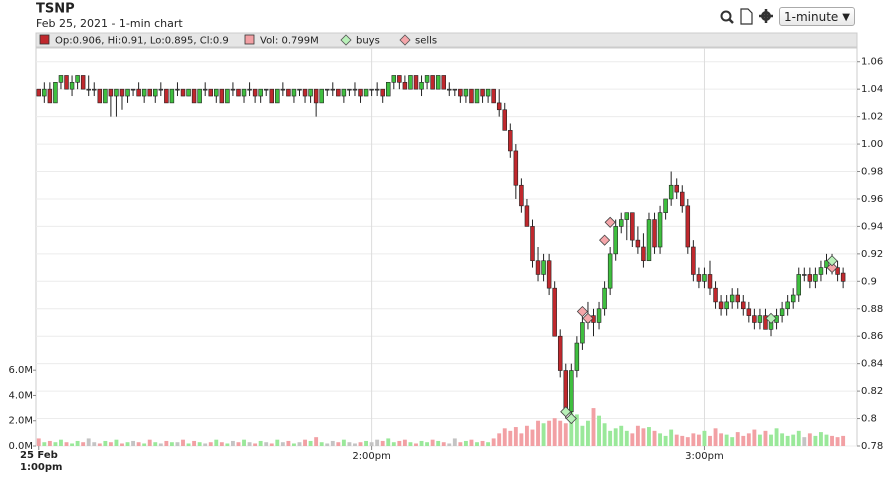 The height and width of the screenshot is (481, 885). What do you see at coordinates (368, 41) in the screenshot?
I see `legend-label: buys` at bounding box center [368, 41].